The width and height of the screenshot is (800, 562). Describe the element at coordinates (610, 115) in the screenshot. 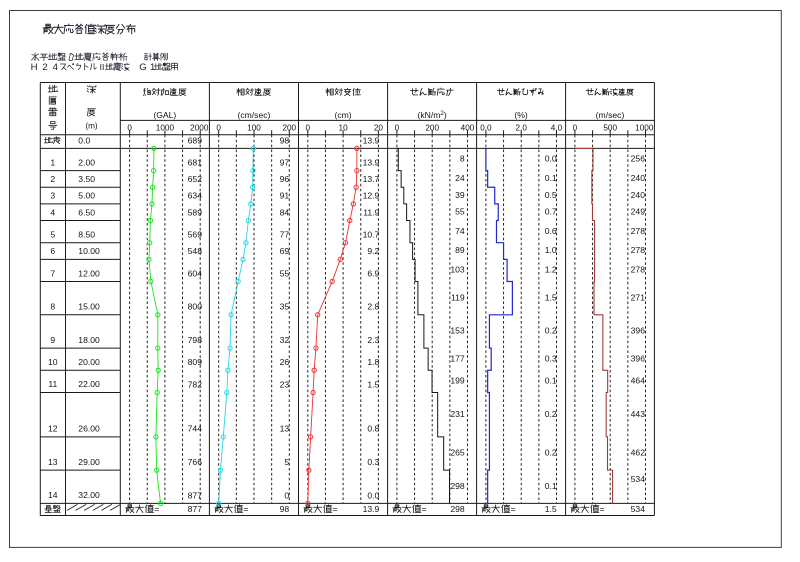

I see `svg-text: (m/sec)` at that location.